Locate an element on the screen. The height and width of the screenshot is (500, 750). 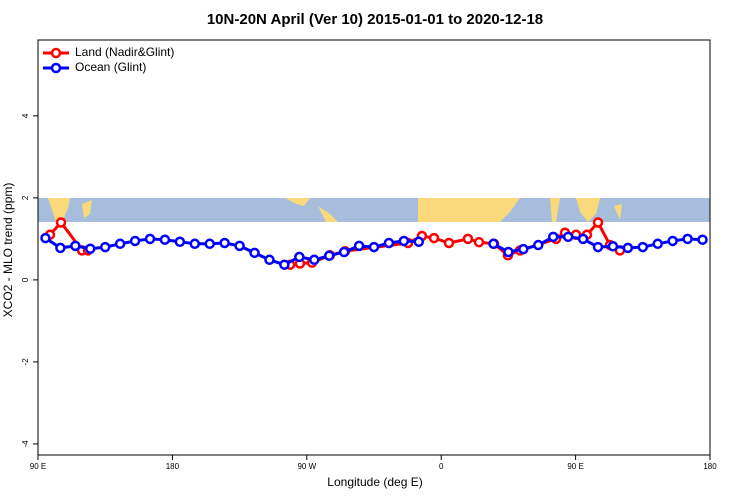
y-tick-label: 4 is located at coordinates (25, 115).